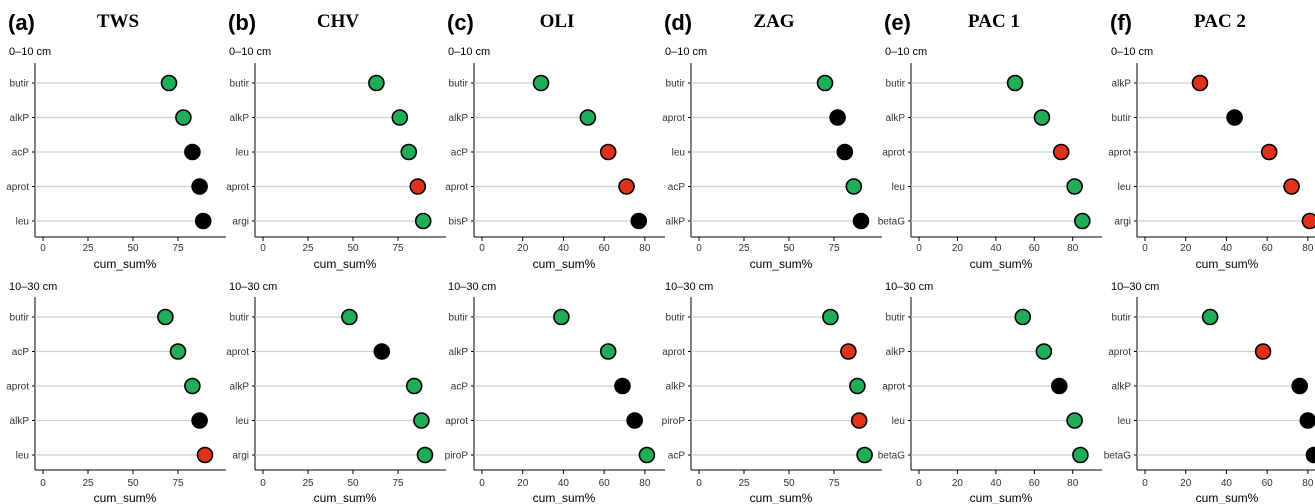  Describe the element at coordinates (1220, 21) in the screenshot. I see `panel-title: PAC 2` at that location.